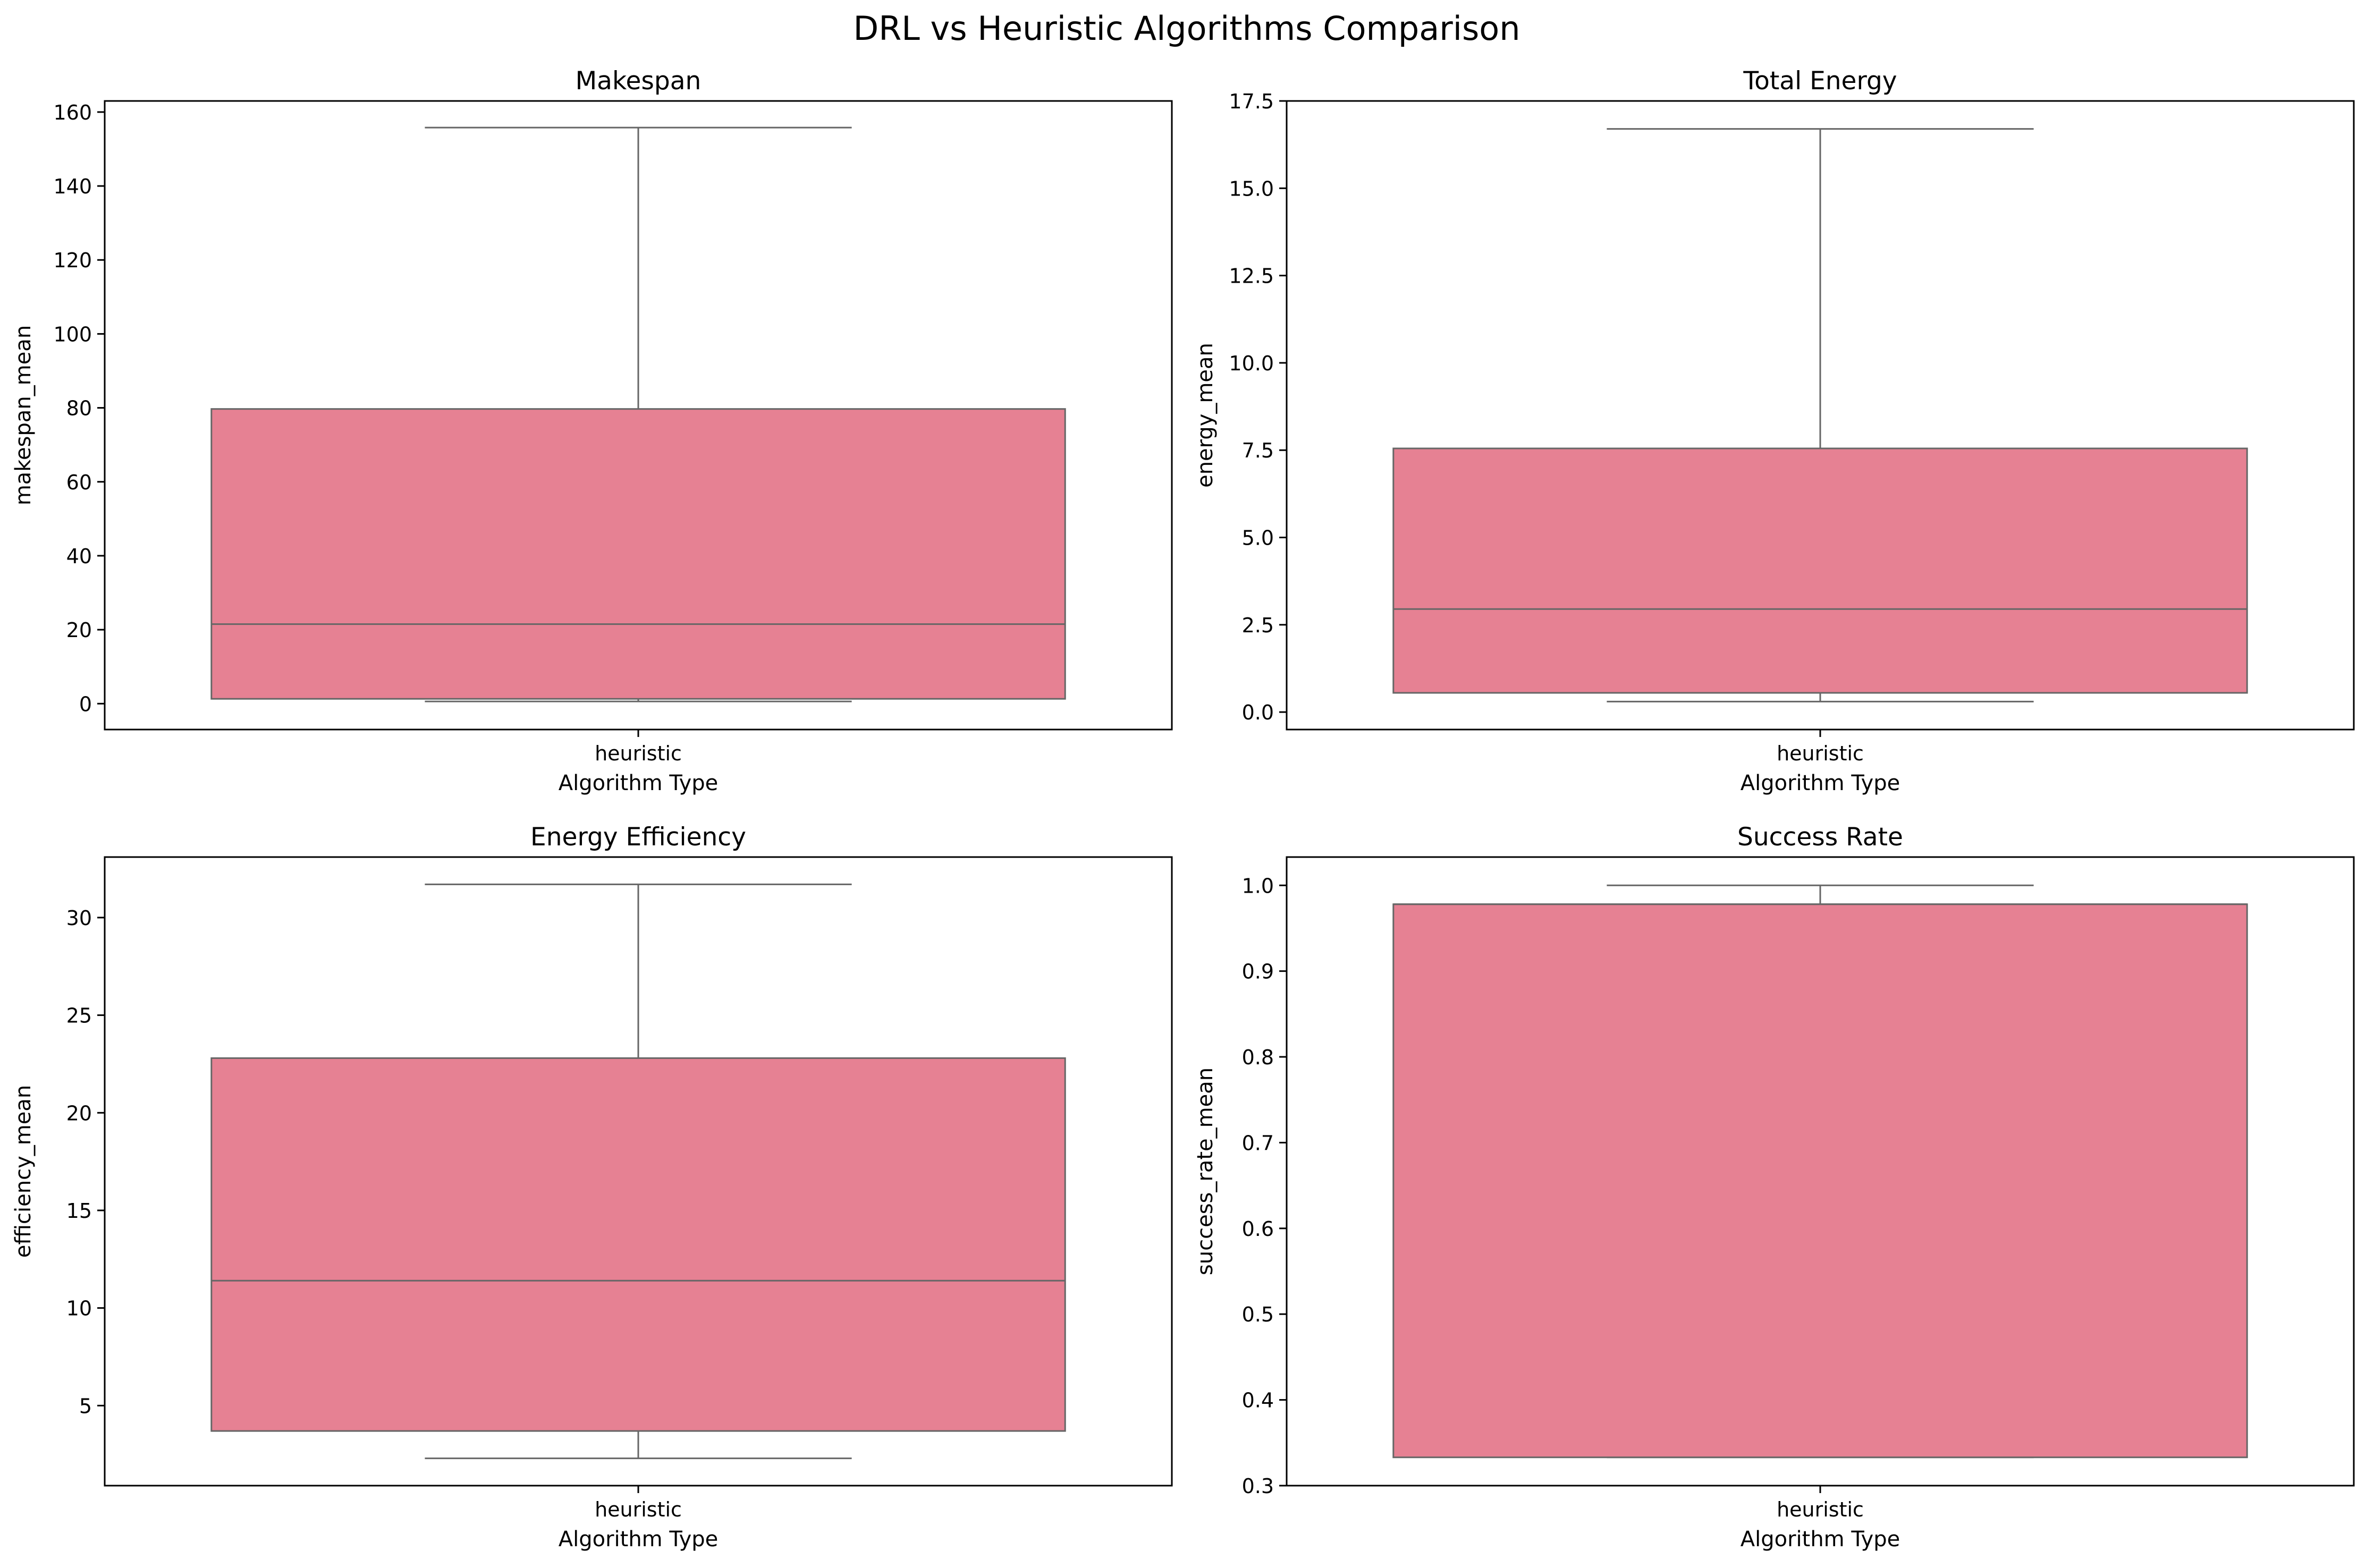 The image size is (2374, 1568). I want to click on y-tick-label: 0.7, so click(1258, 1143).